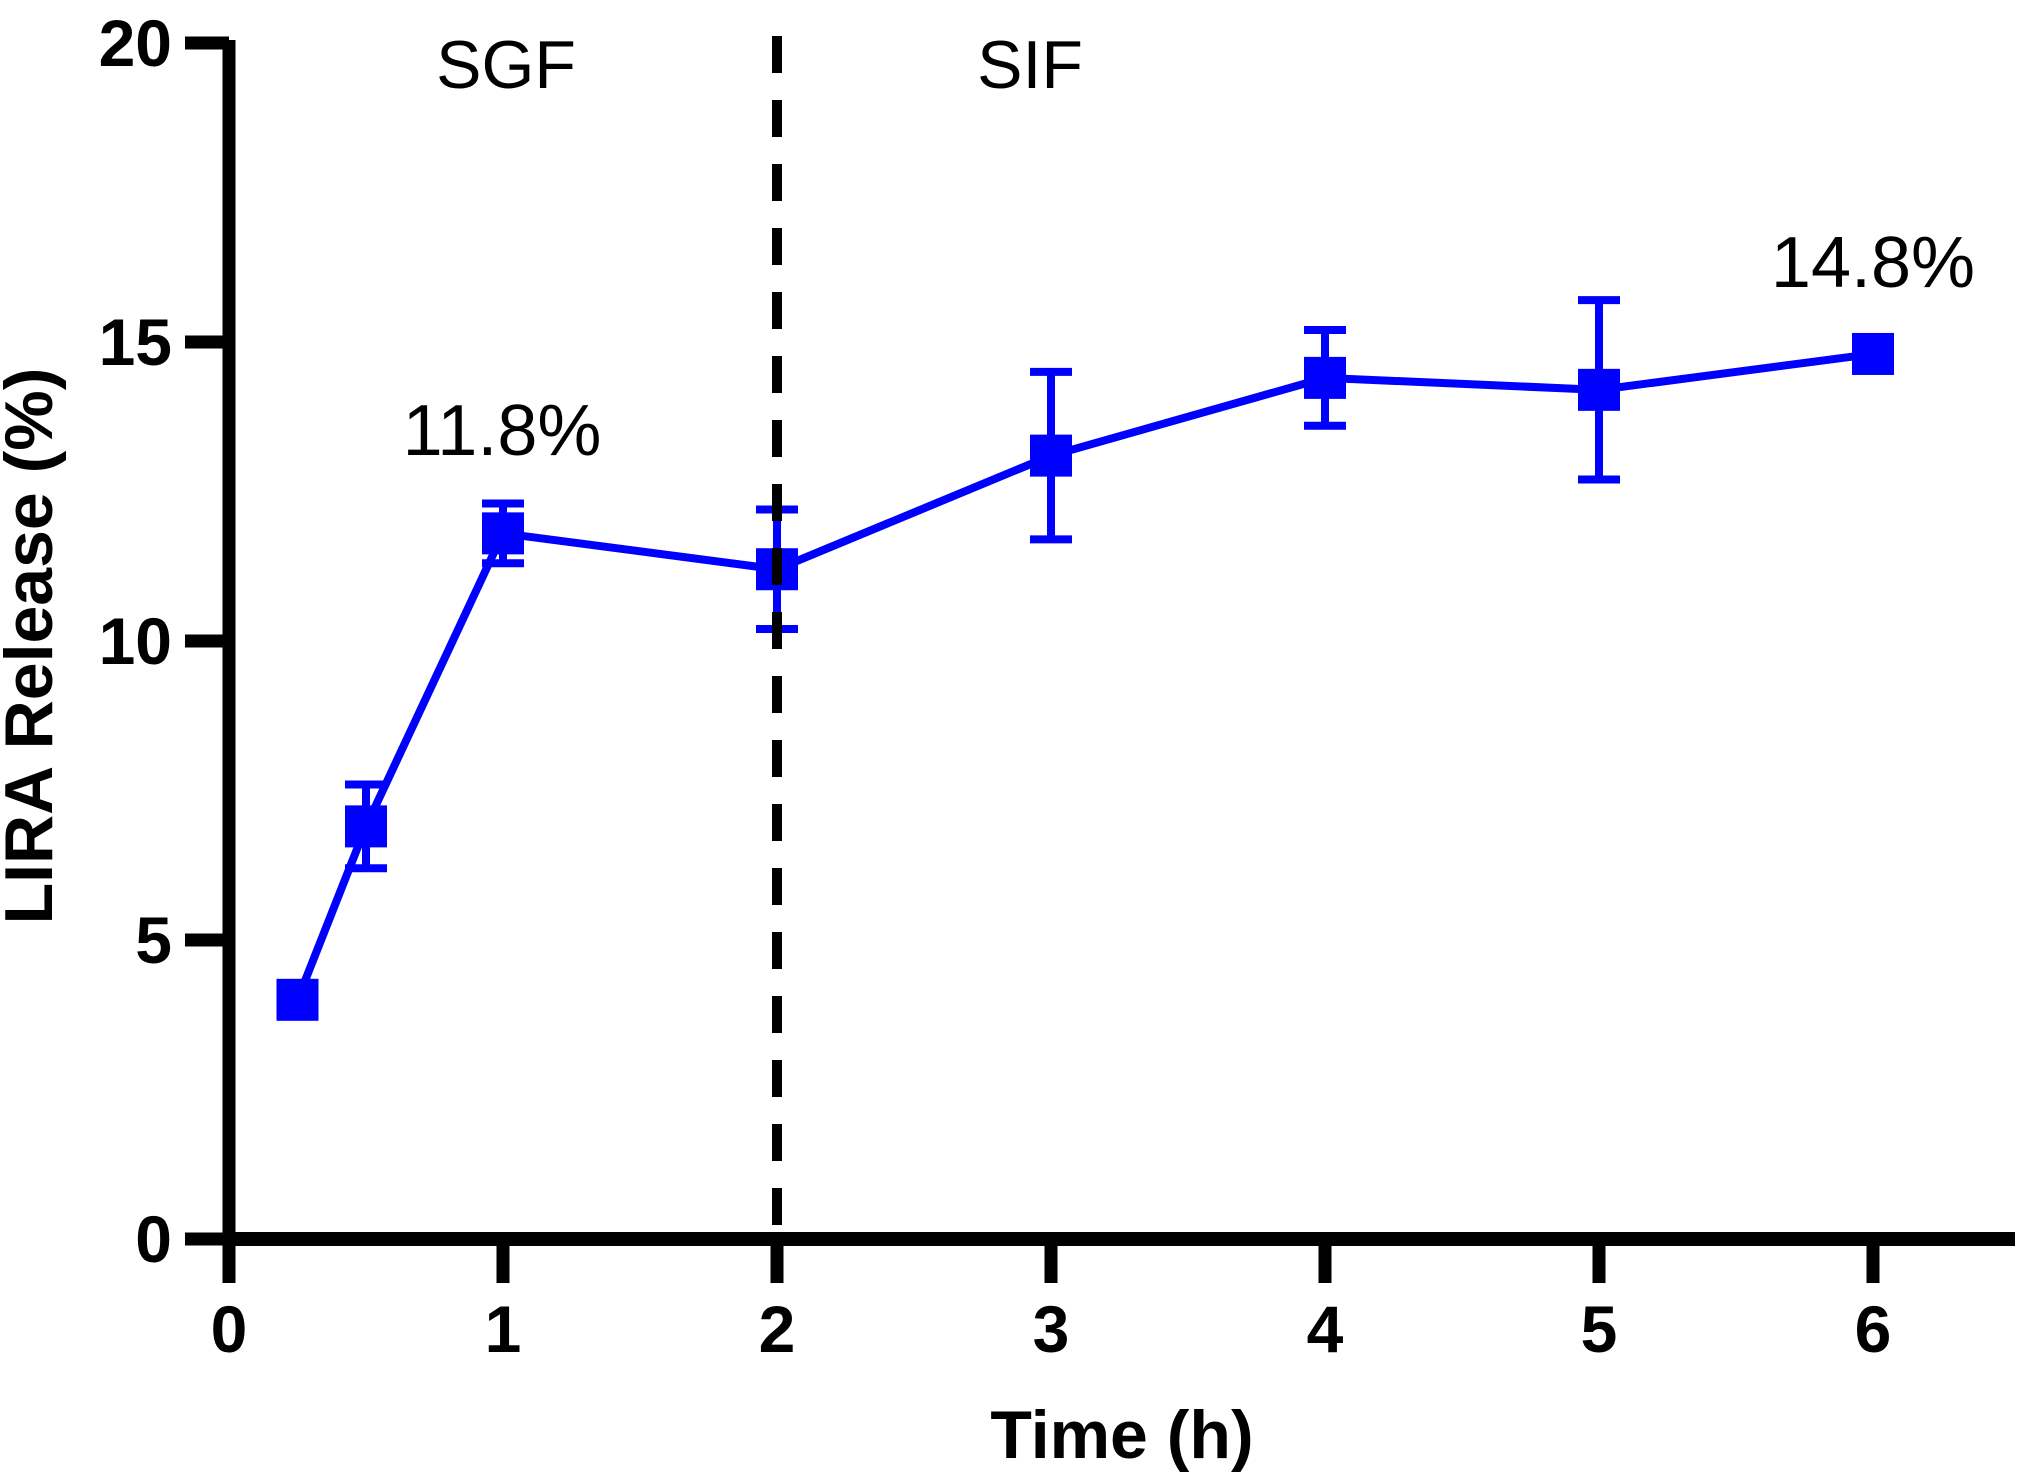 The height and width of the screenshot is (1481, 2038). Describe the element at coordinates (153, 940) in the screenshot. I see `y-tick-label: 5` at that location.